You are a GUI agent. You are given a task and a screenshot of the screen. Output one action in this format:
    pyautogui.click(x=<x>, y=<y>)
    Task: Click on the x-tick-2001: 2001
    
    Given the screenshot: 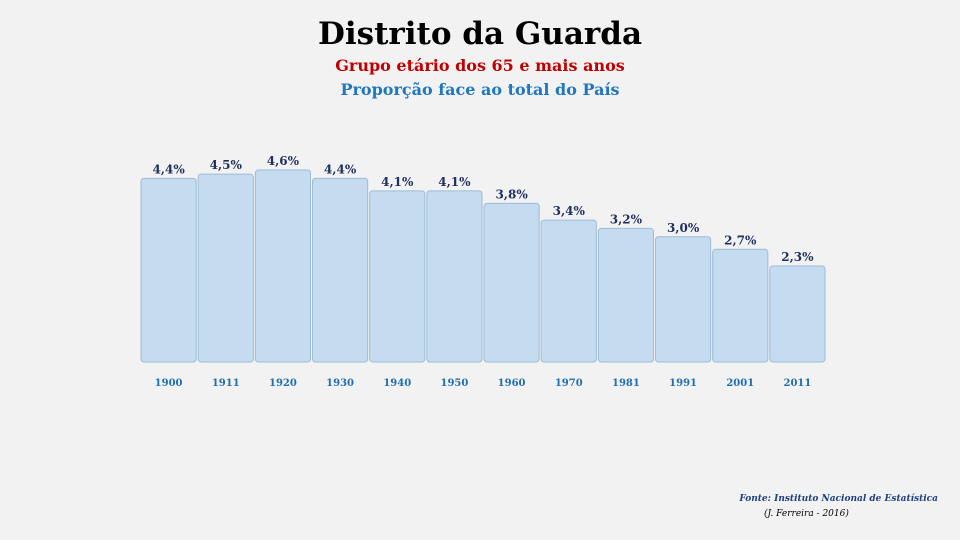 What is the action you would take?
    pyautogui.click(x=740, y=383)
    